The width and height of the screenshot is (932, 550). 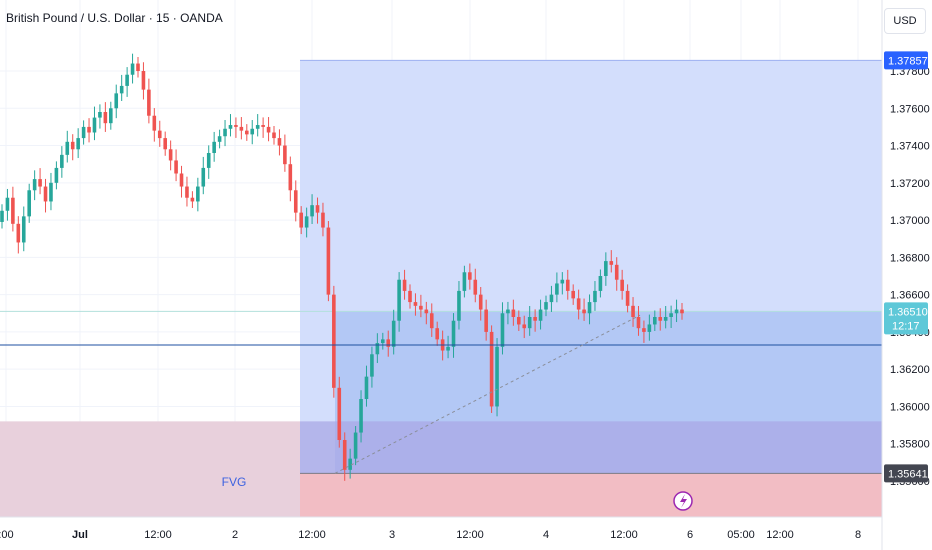 What do you see at coordinates (910, 221) in the screenshot?
I see `price-tick: 1.37000` at bounding box center [910, 221].